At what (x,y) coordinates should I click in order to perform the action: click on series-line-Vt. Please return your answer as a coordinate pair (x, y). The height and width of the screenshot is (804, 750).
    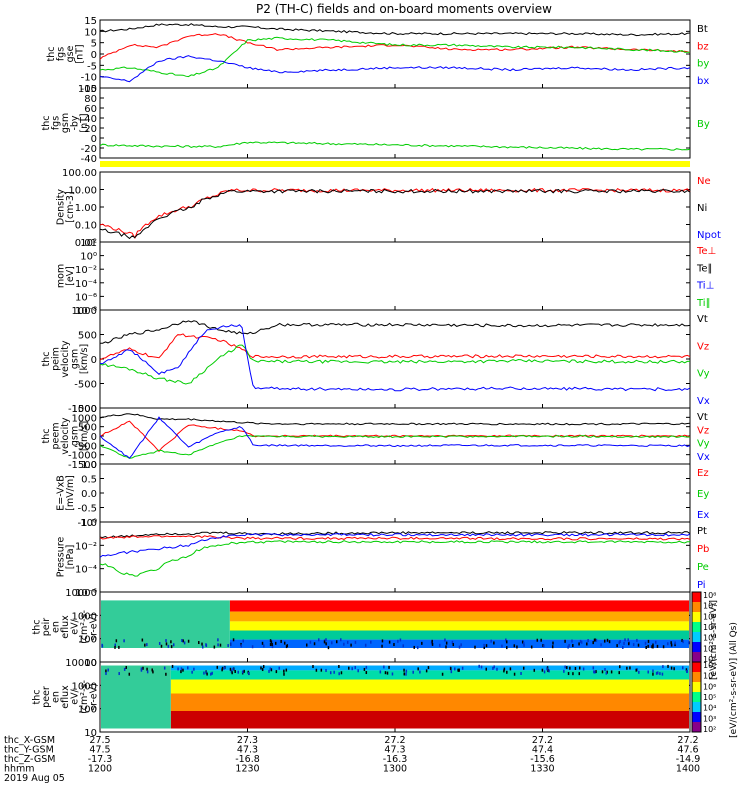
    Looking at the image, I should click on (395, 419).